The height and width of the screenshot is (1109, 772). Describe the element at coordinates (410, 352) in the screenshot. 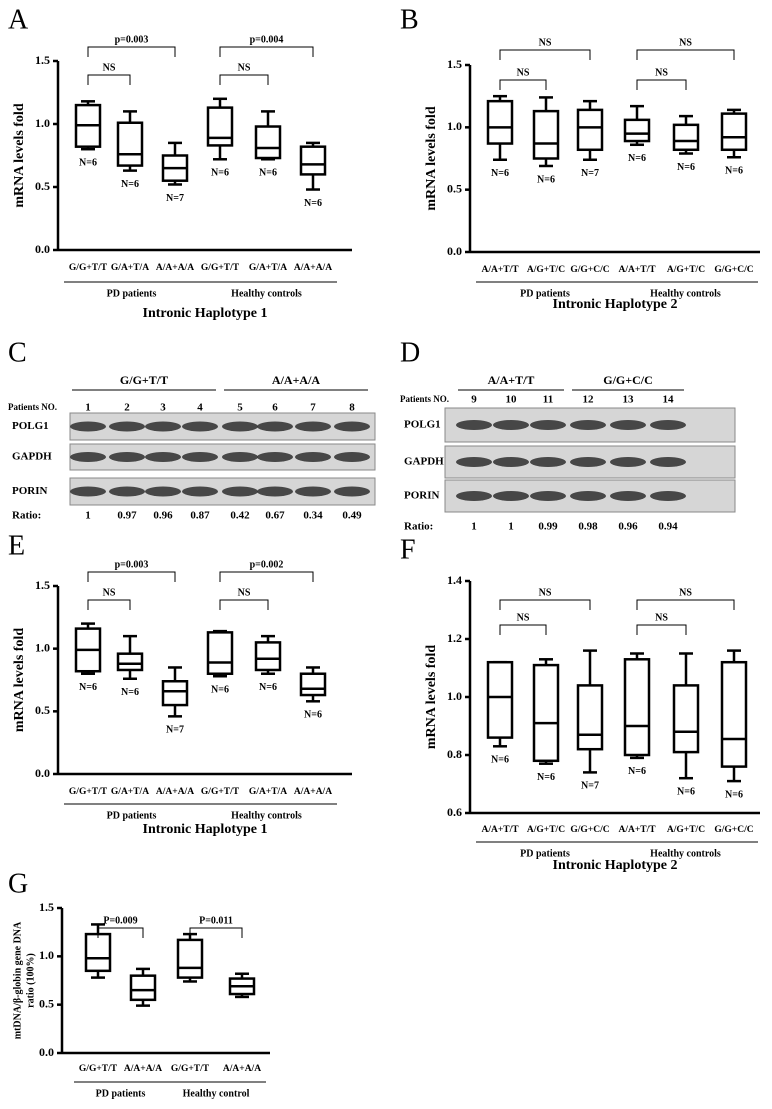

I see `panel-label: D` at that location.